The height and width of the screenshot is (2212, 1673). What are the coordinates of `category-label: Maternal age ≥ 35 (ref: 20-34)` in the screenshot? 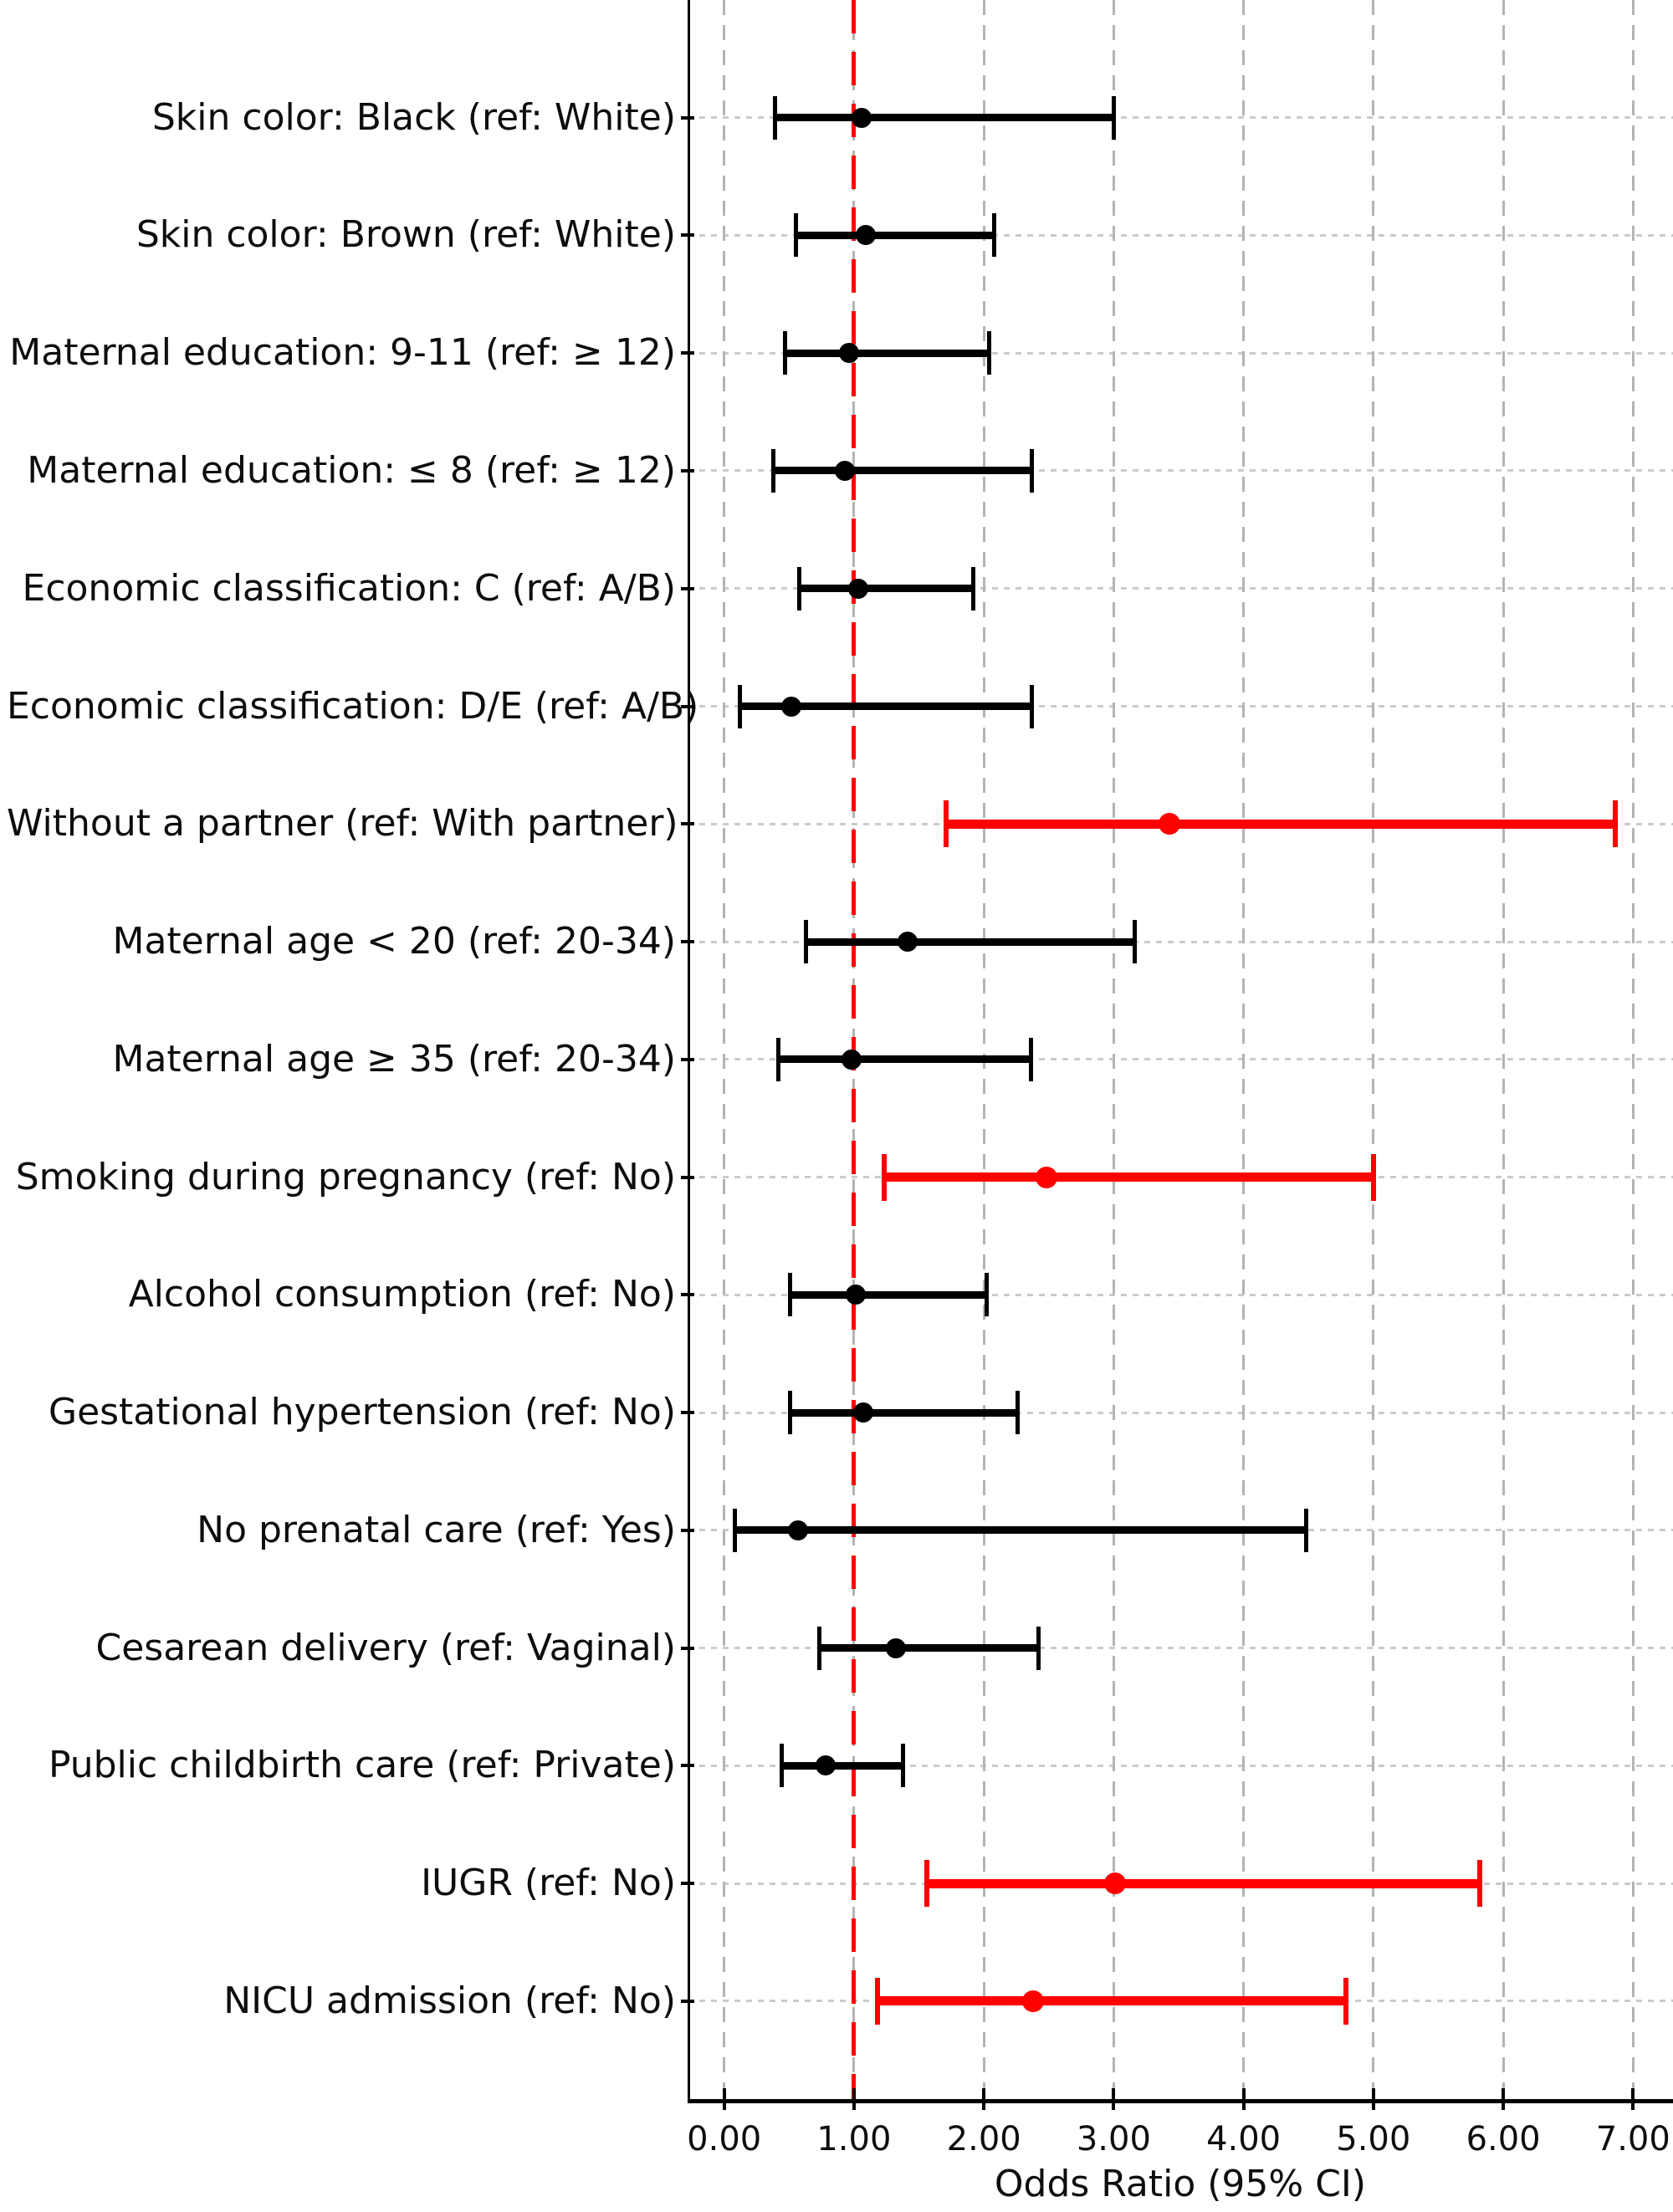 It's located at (394, 1058).